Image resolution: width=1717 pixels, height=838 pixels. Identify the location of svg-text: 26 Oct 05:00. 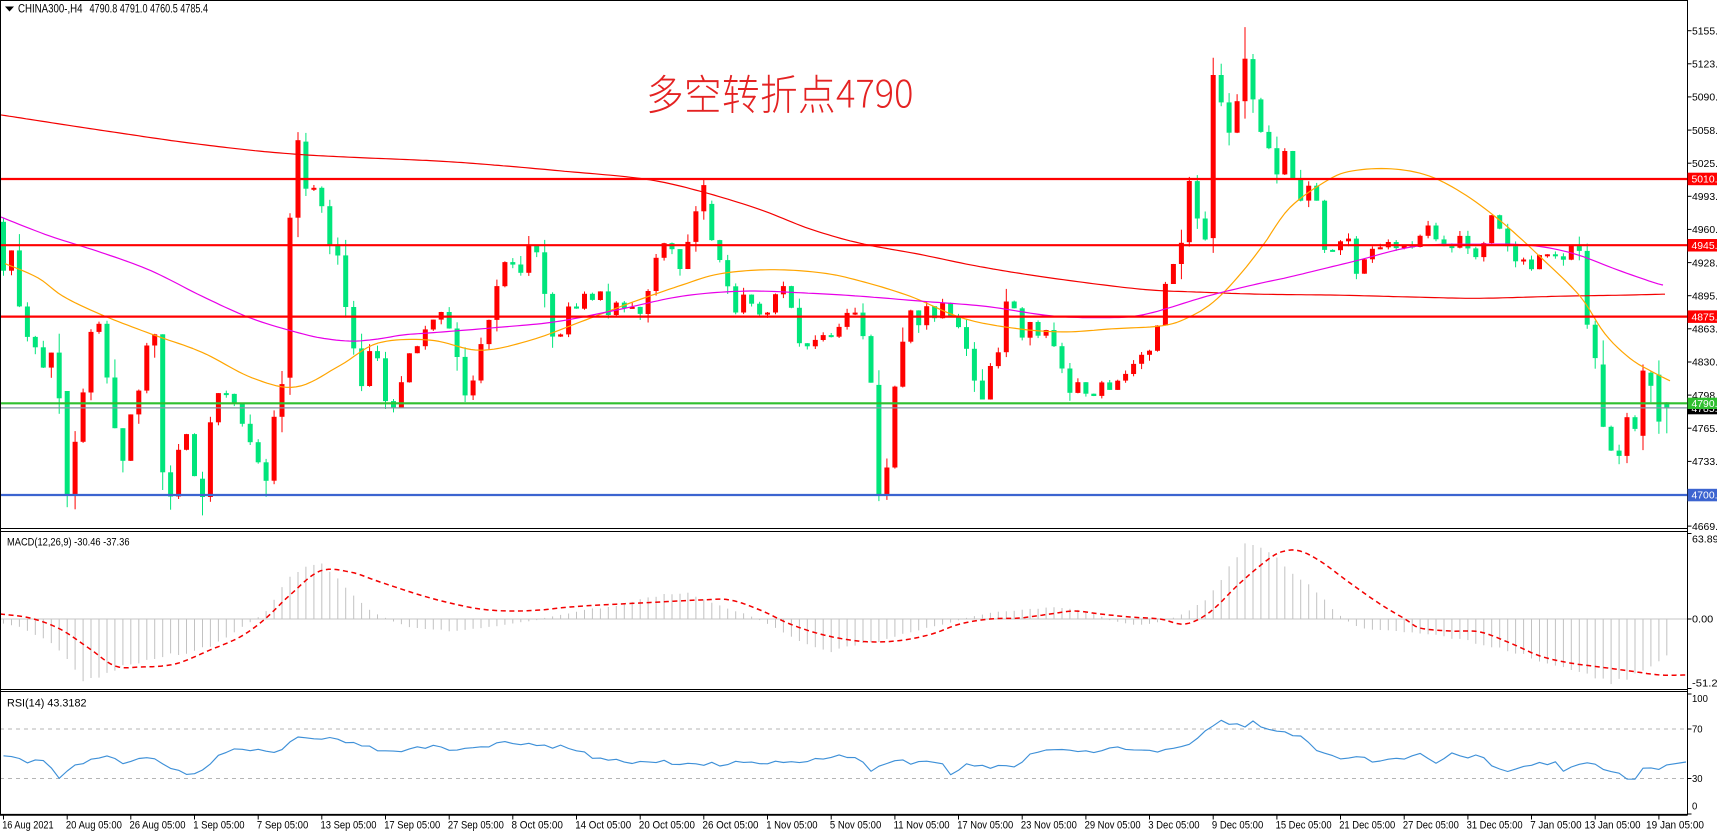
(731, 825).